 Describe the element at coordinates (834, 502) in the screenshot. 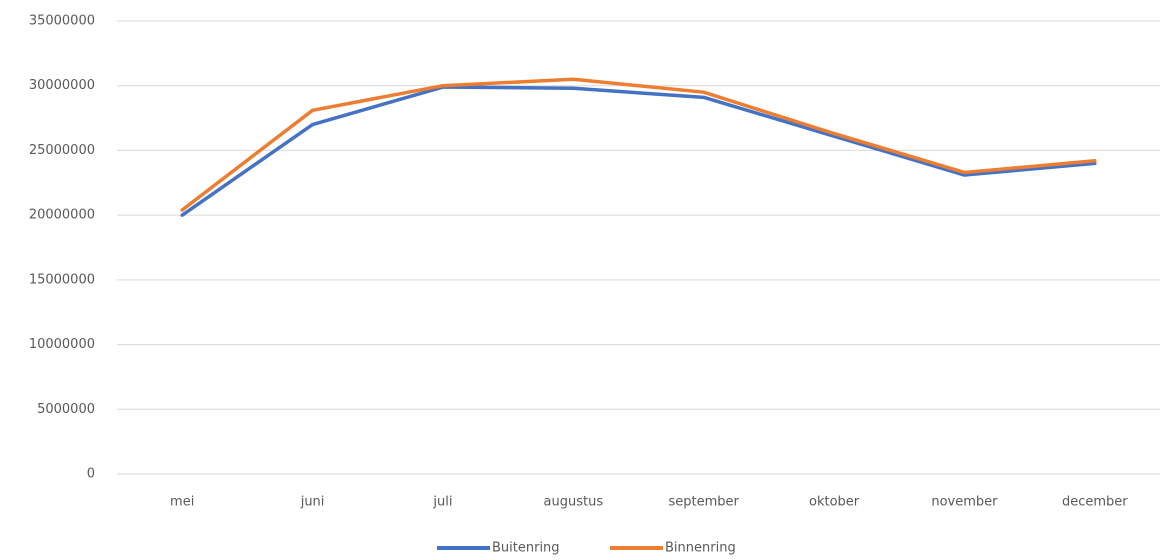

I see `x-tick-label: oktober` at that location.